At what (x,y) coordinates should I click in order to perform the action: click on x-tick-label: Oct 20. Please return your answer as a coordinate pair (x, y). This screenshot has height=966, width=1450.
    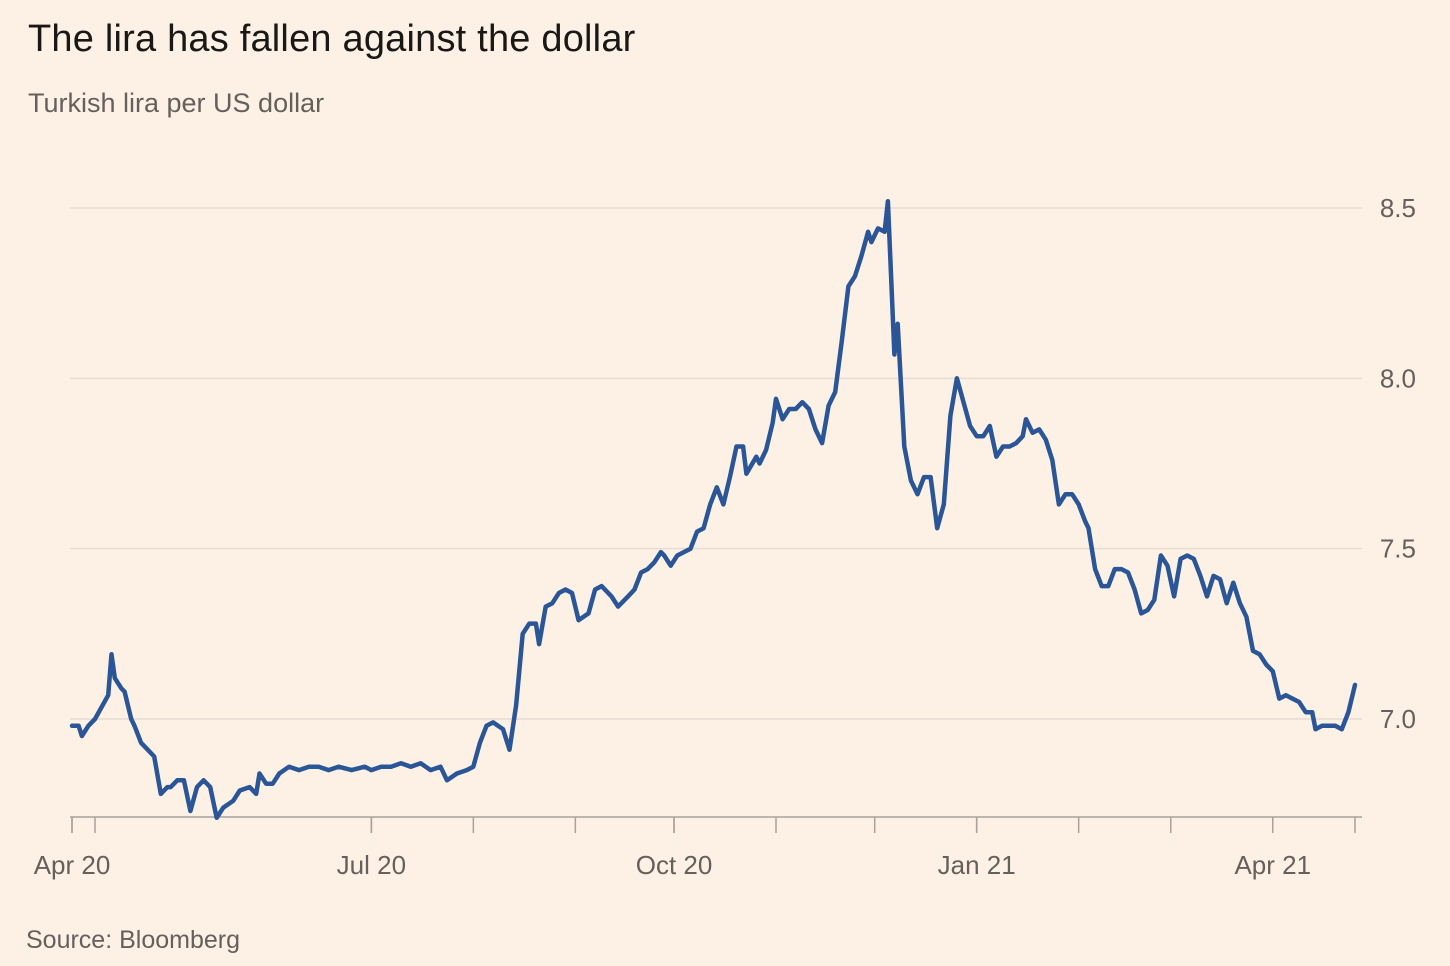
    Looking at the image, I should click on (674, 865).